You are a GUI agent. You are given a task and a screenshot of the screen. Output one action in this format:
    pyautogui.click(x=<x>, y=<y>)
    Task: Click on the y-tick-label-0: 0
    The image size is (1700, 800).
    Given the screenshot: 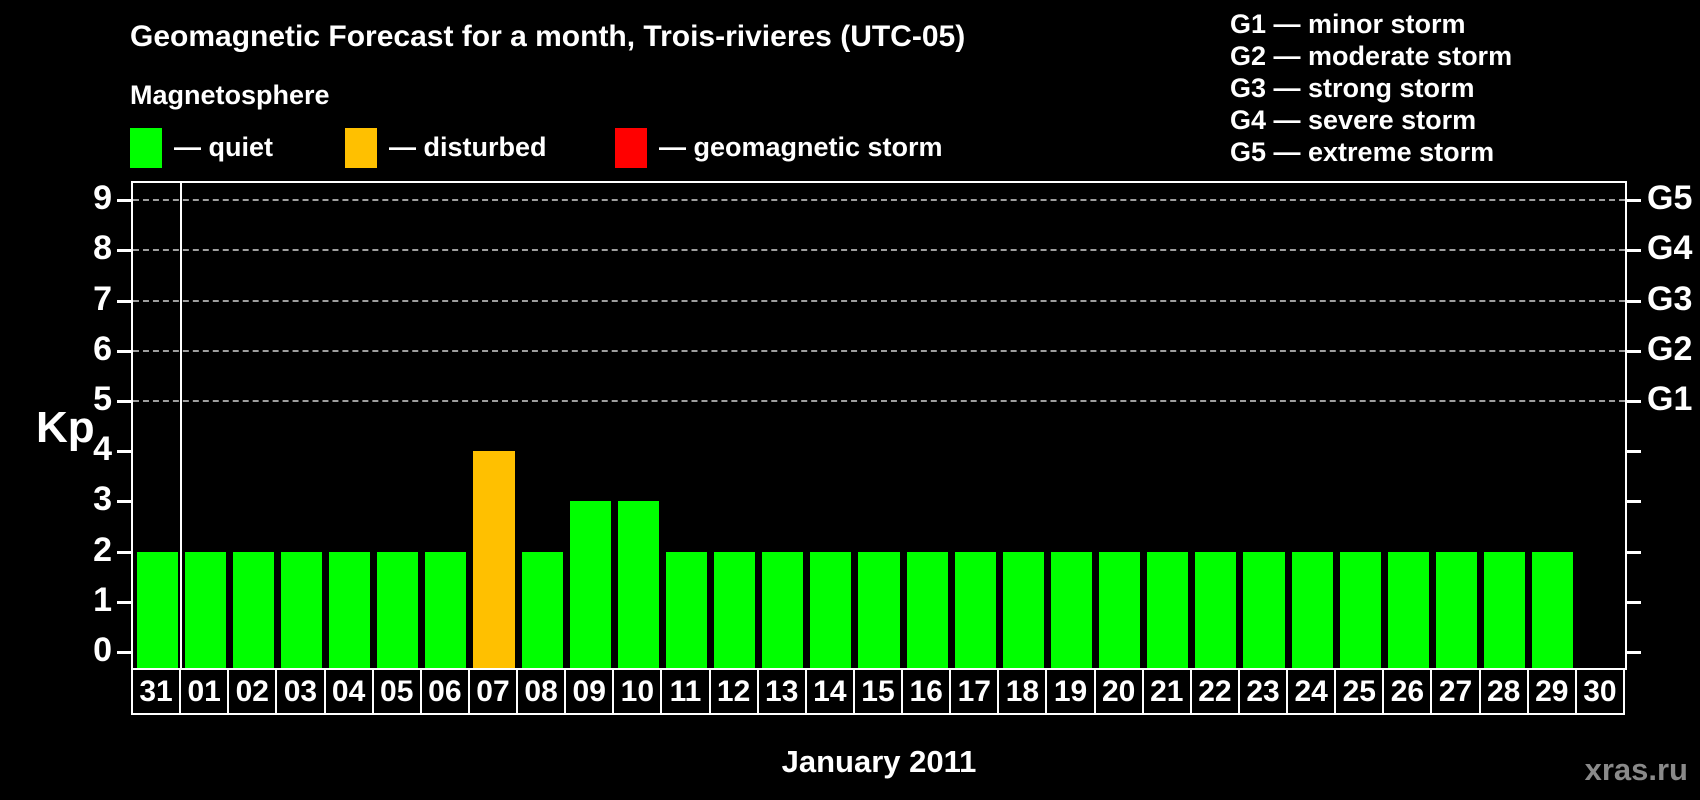 What is the action you would take?
    pyautogui.click(x=102, y=650)
    